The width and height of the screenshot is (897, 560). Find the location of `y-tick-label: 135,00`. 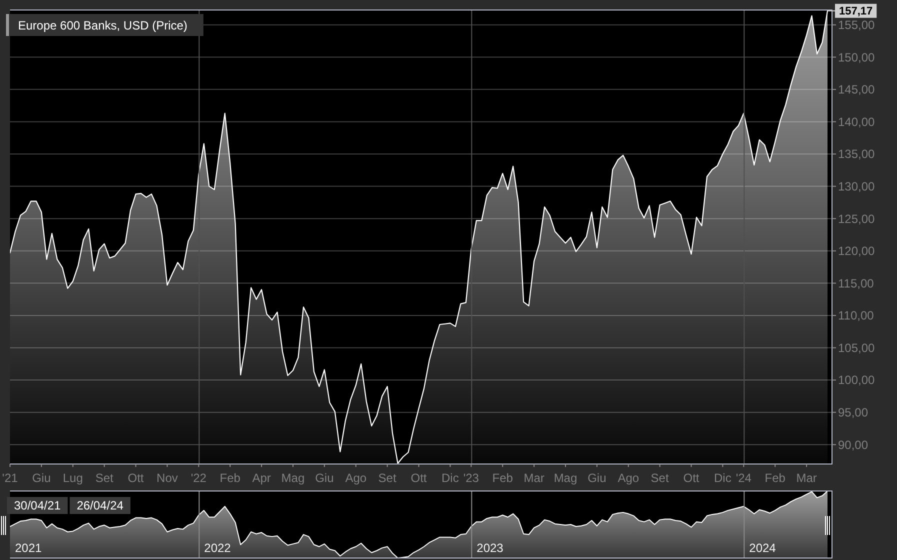

y-tick-label: 135,00 is located at coordinates (857, 154).